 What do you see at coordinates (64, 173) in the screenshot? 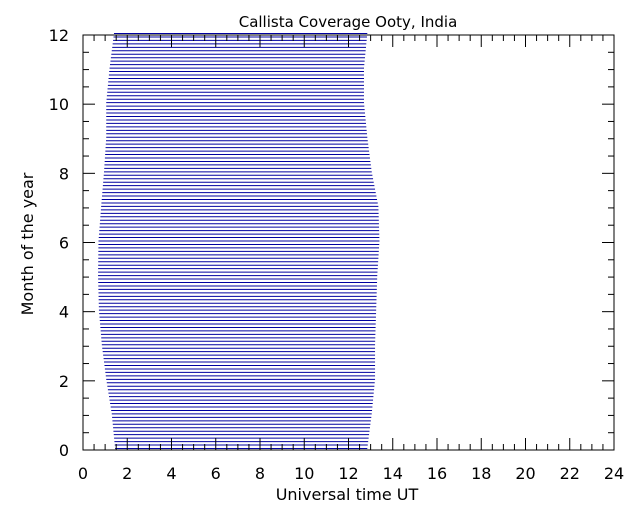
I see `y-tick-label: 8` at bounding box center [64, 173].